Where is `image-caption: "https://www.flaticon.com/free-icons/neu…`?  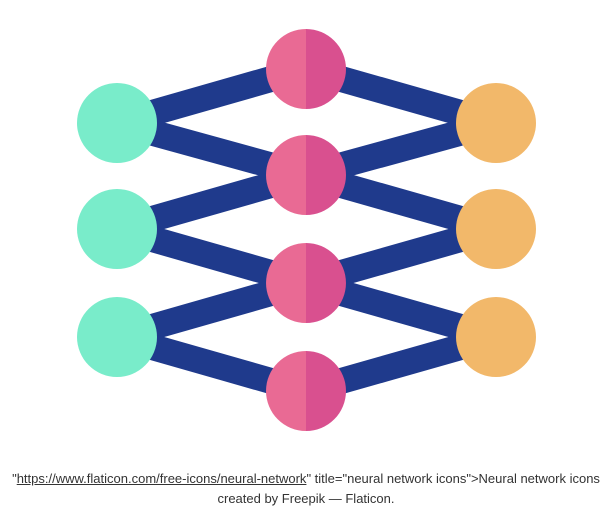
image-caption: "https://www.flaticon.com/free-icons/neu… is located at coordinates (306, 489).